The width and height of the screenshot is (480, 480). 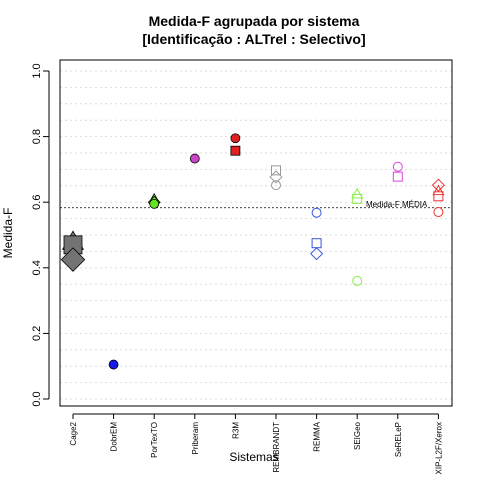 I want to click on chart-title: Medida-F agrupada por sistema, so click(x=254, y=21).